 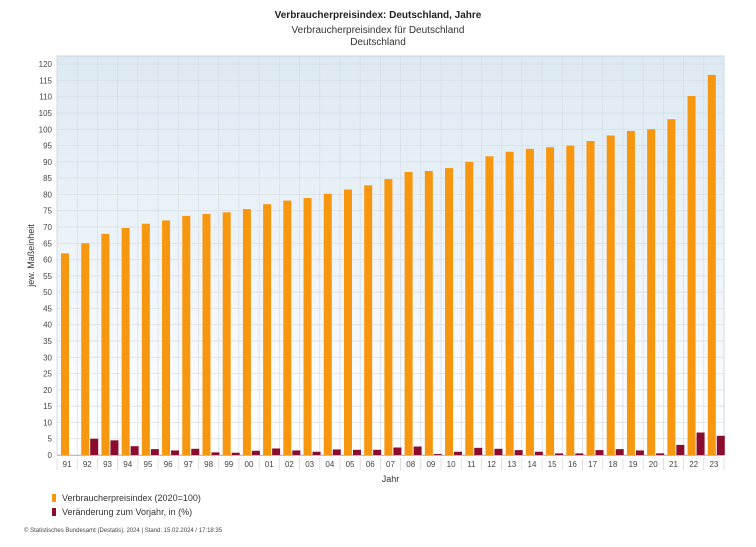 I want to click on legend-label-cpi: Verbraucherpreisindex (2020=100), so click(x=131, y=498).